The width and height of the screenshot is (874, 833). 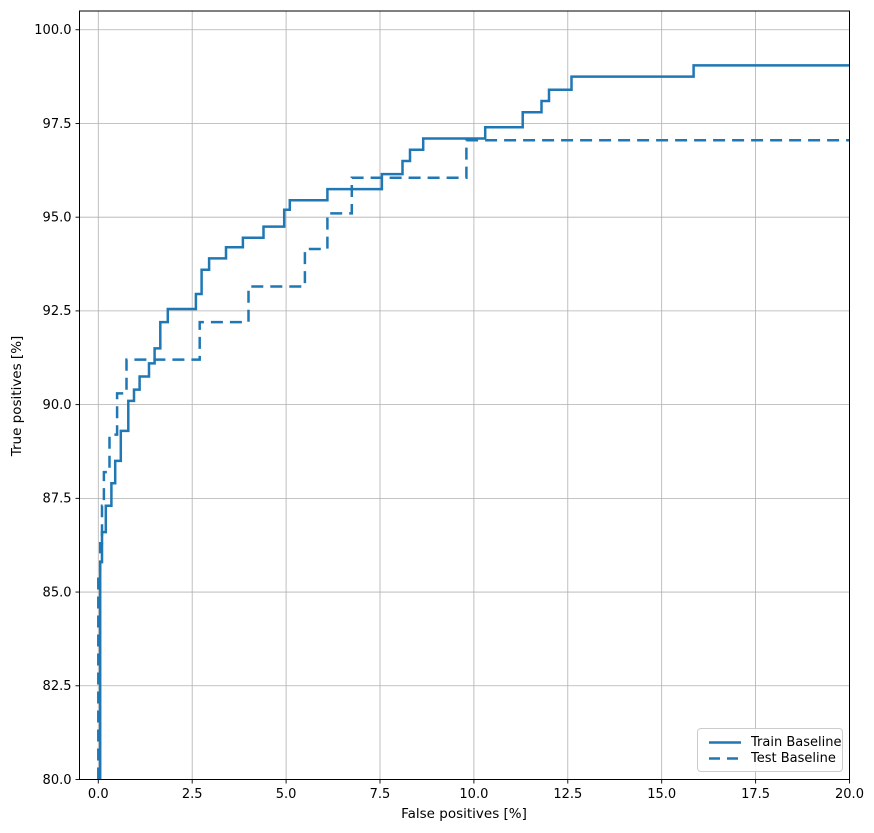 I want to click on x-tick-label: 7.5, so click(x=380, y=794).